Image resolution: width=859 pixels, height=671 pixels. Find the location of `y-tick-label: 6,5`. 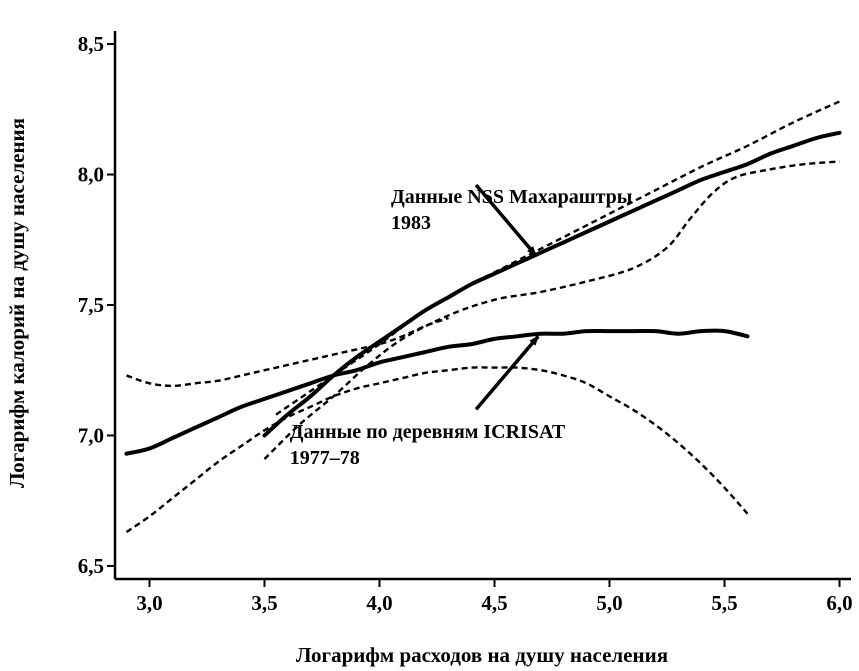

y-tick-label: 6,5 is located at coordinates (91, 566).